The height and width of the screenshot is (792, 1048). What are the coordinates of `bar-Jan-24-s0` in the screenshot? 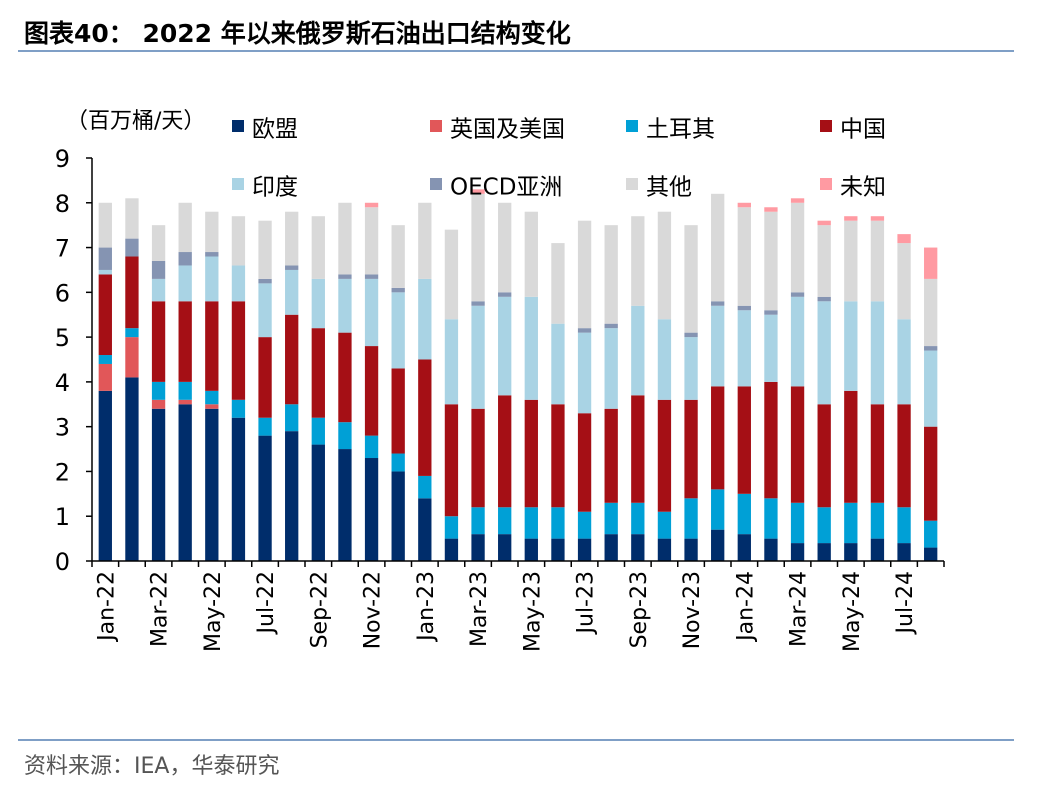 It's located at (744, 547).